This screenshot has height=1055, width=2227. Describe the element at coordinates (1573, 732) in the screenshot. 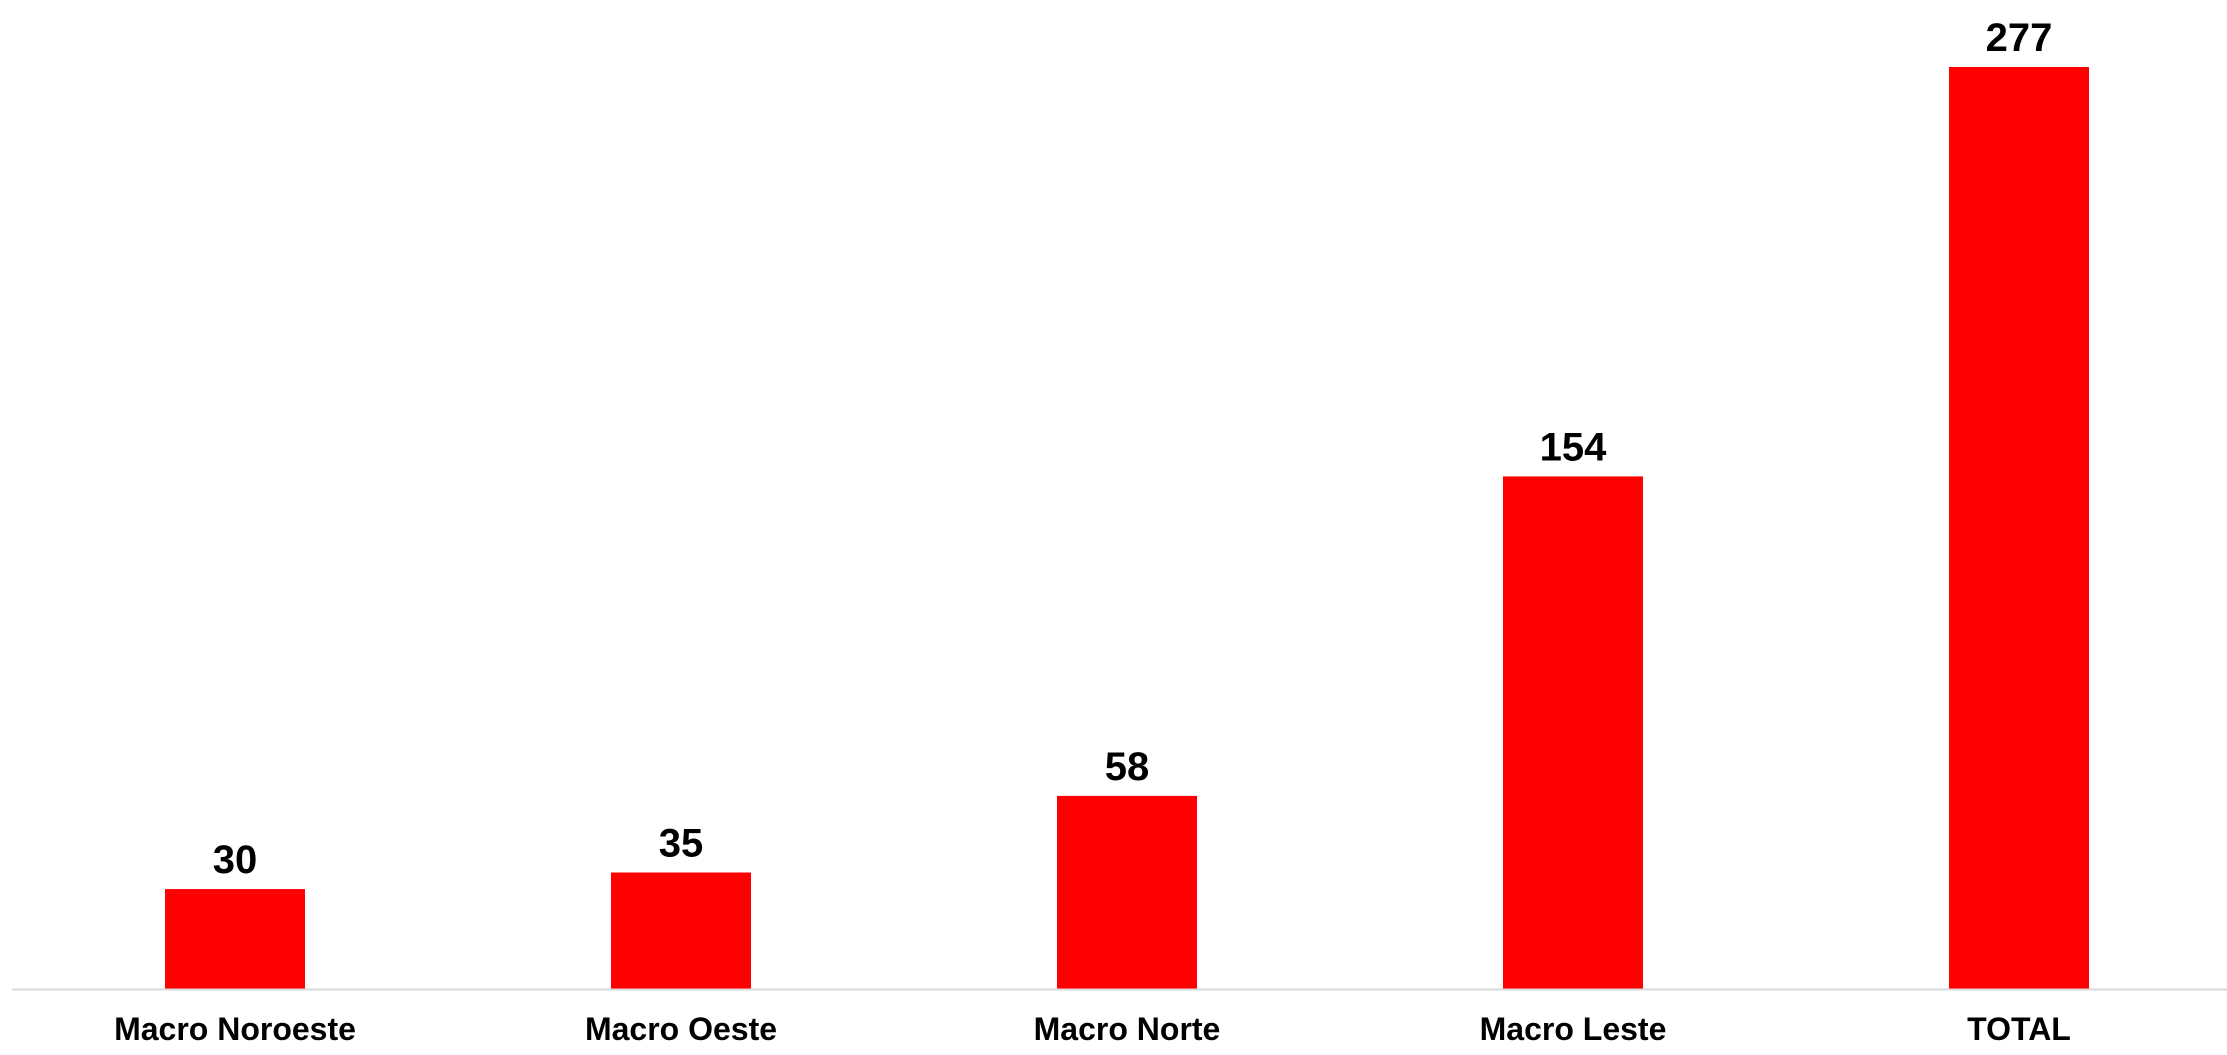

I see `bar-macro-leste` at that location.